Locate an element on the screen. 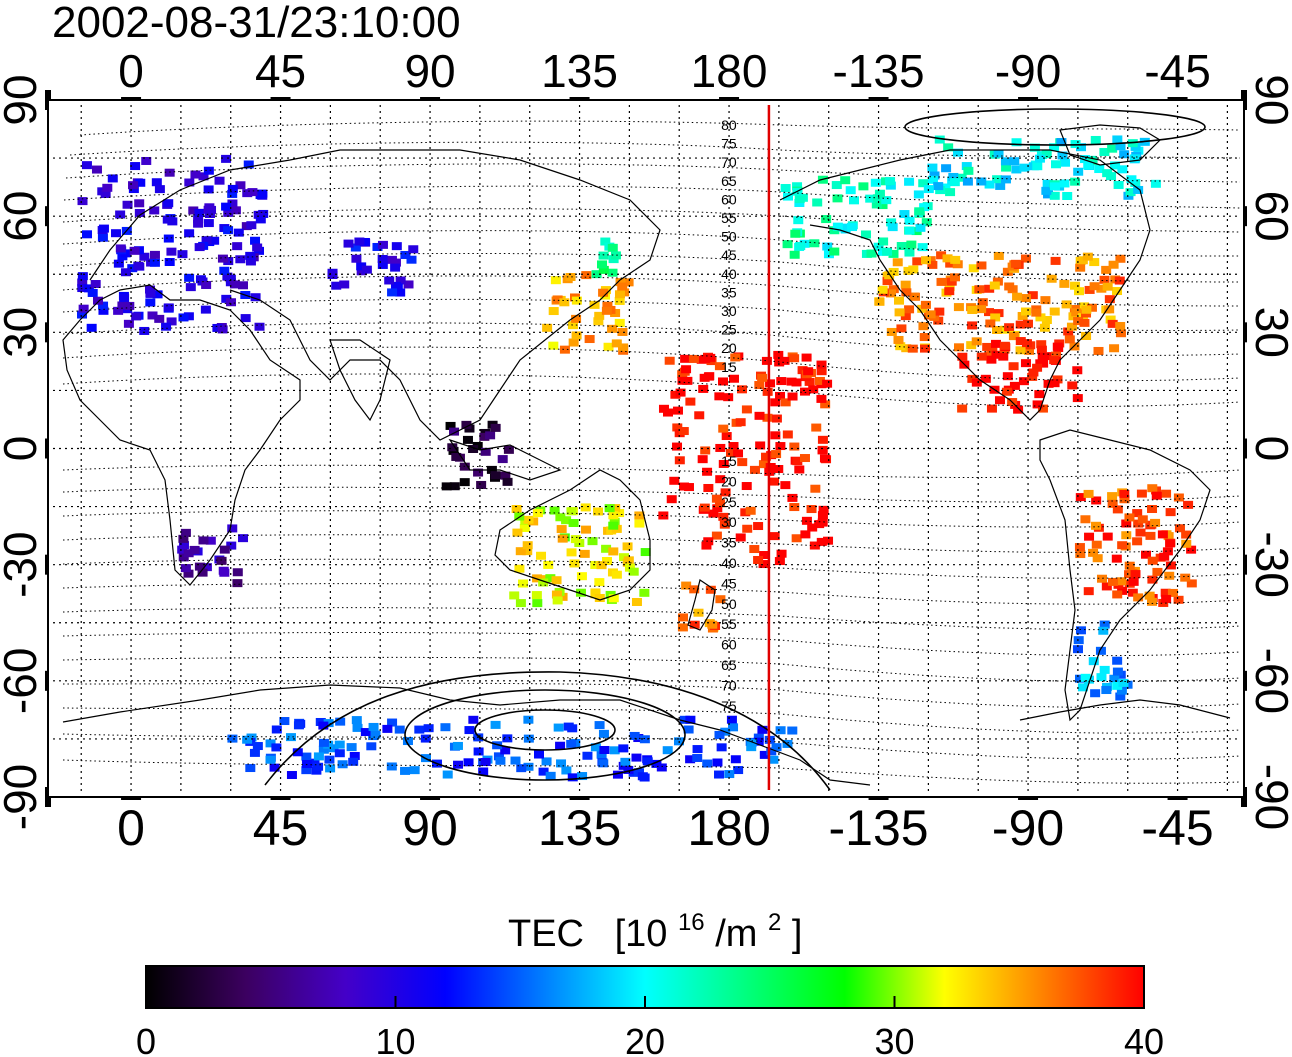 This screenshot has height=1057, width=1292. contour-label-north: 30 is located at coordinates (729, 311).